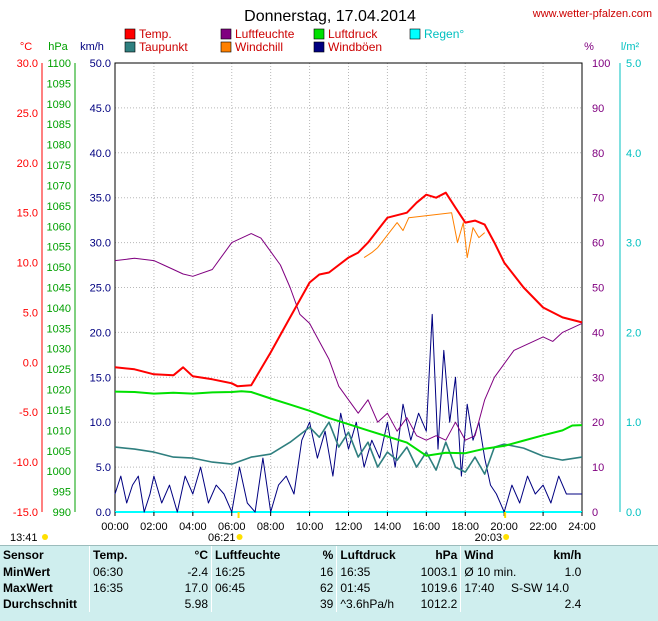  What do you see at coordinates (100, 423) in the screenshot?
I see `wind-tick: 10.0` at bounding box center [100, 423].